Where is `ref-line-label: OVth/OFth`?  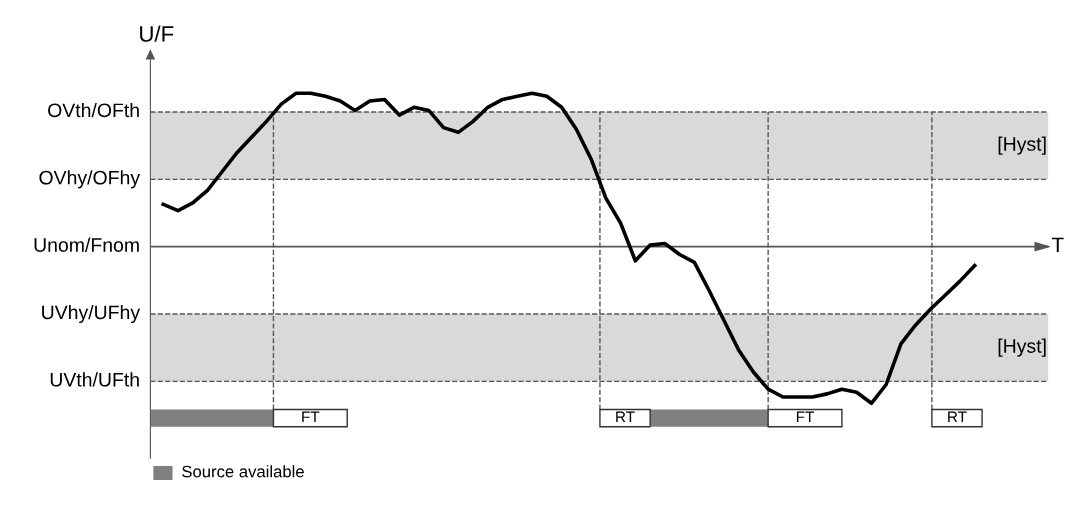
ref-line-label: OVth/OFth is located at coordinates (93, 110).